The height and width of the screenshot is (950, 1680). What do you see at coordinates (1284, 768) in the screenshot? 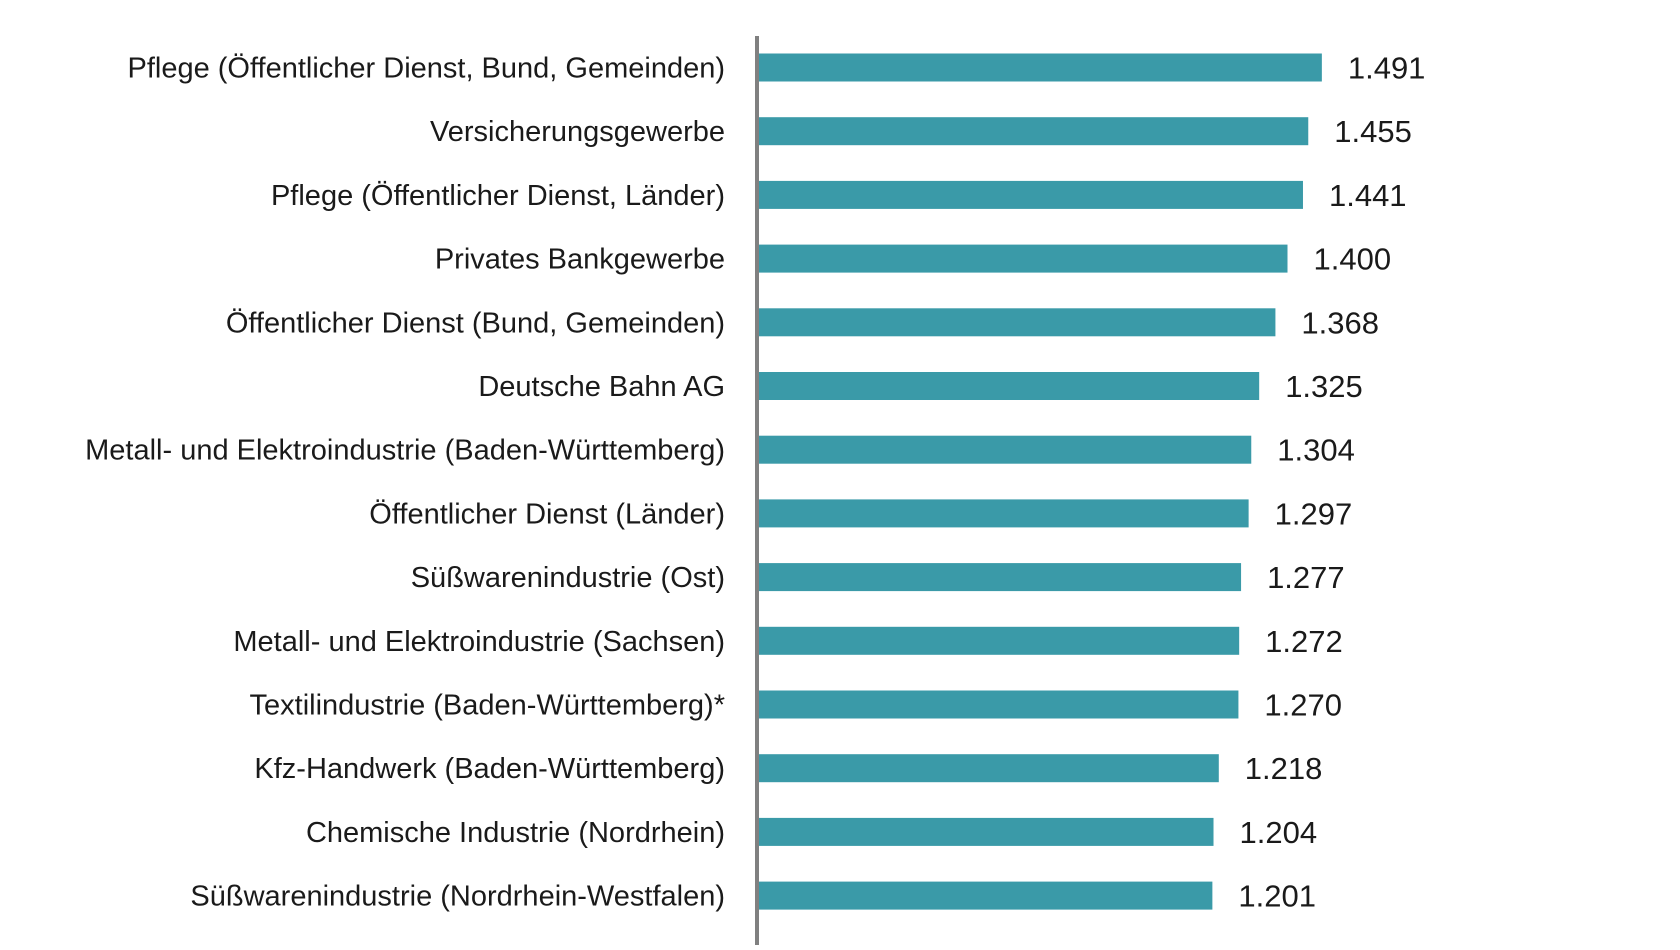
I see `value-label: 1.218` at bounding box center [1284, 768].